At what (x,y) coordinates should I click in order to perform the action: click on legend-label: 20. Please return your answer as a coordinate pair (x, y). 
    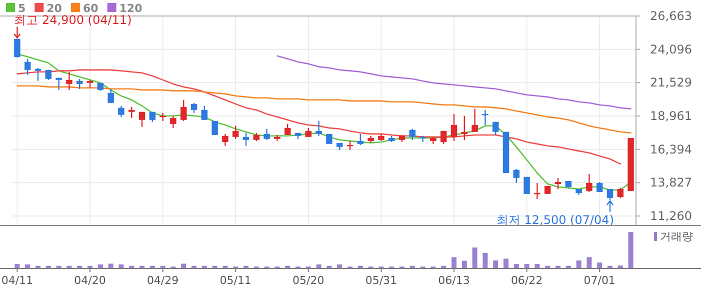
    Looking at the image, I should click on (54, 8).